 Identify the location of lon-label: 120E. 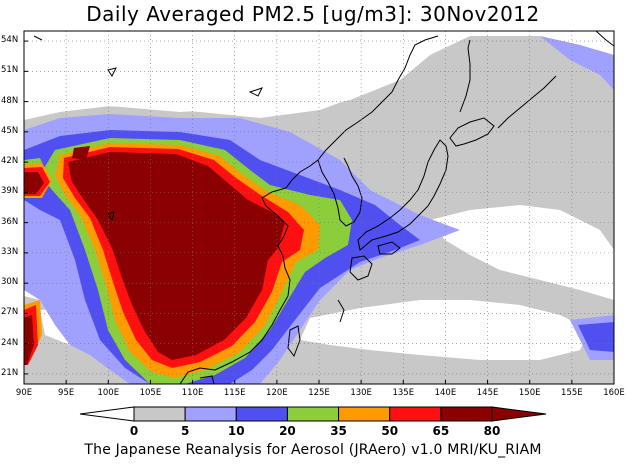
(277, 393).